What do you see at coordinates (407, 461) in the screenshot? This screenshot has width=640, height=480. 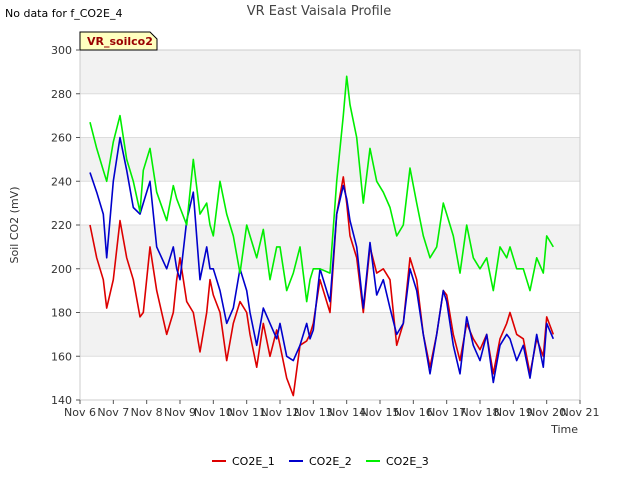 I see `legend-label: CO2E_3` at bounding box center [407, 461].